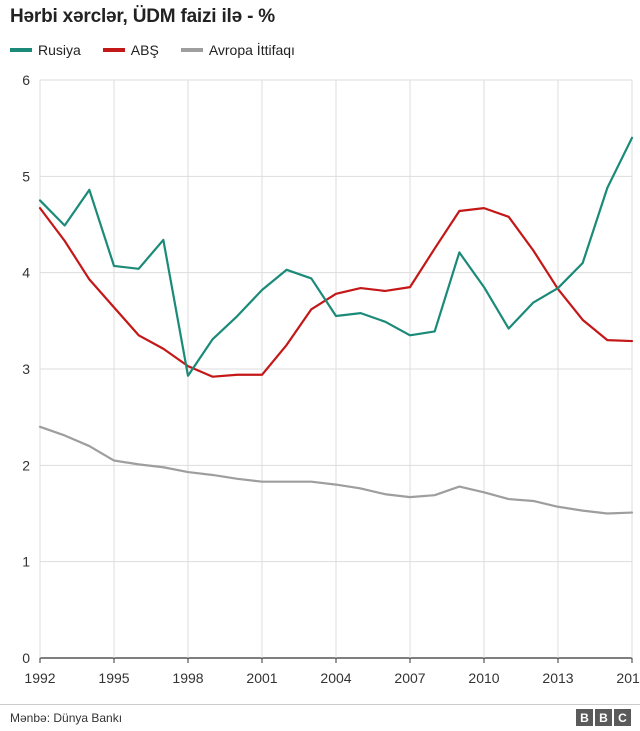 The image size is (640, 731). Describe the element at coordinates (336, 470) in the screenshot. I see `series-line-avropa` at that location.